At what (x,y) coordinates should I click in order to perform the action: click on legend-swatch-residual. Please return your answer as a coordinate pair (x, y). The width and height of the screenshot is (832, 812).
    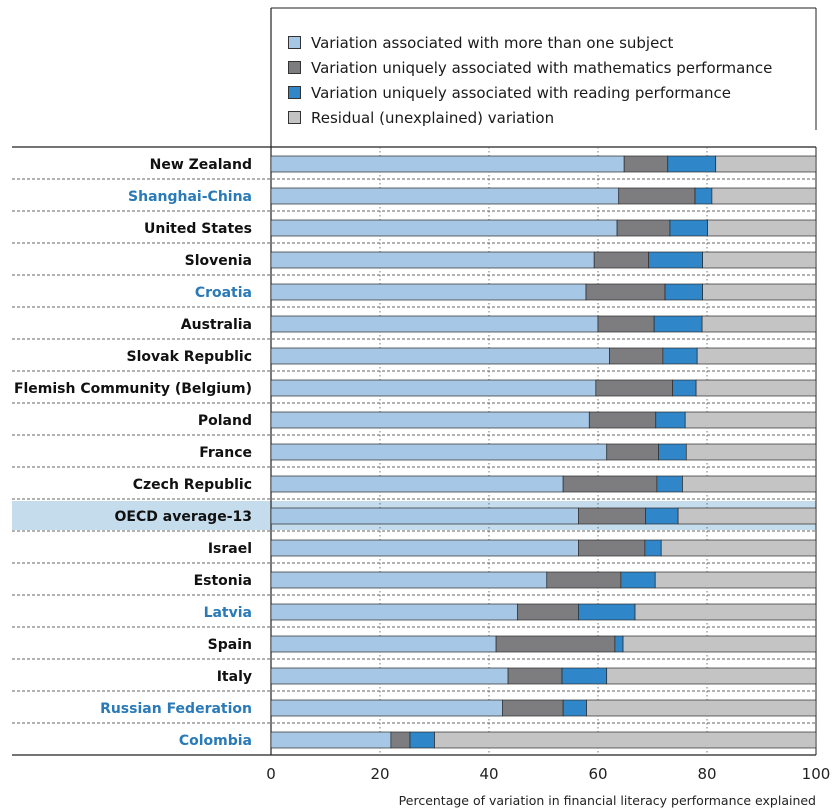
    Looking at the image, I should click on (294, 117).